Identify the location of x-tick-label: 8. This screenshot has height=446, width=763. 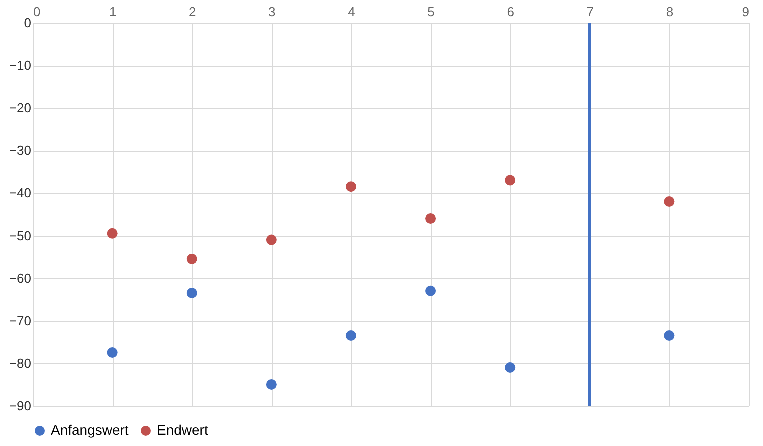
(670, 12).